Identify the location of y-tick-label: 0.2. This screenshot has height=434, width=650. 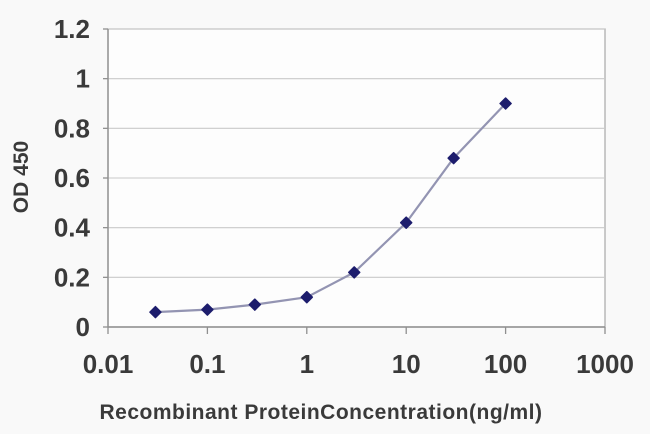
(72, 277).